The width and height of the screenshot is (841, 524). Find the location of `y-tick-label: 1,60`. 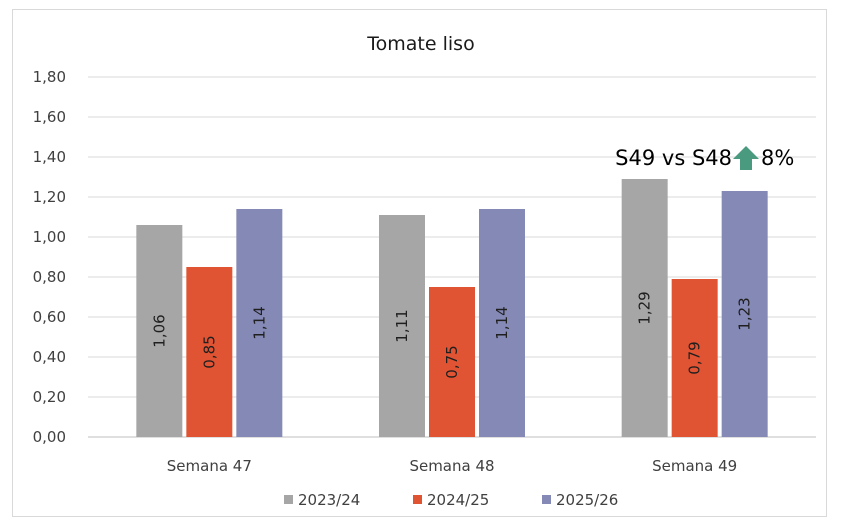

y-tick-label: 1,60 is located at coordinates (49, 117).